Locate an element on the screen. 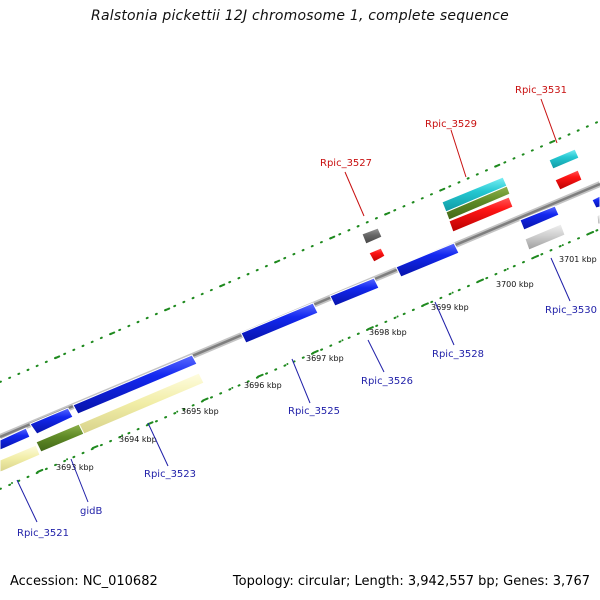 The image size is (600, 600). scale-label-3696: 3696 kbp is located at coordinates (263, 385).